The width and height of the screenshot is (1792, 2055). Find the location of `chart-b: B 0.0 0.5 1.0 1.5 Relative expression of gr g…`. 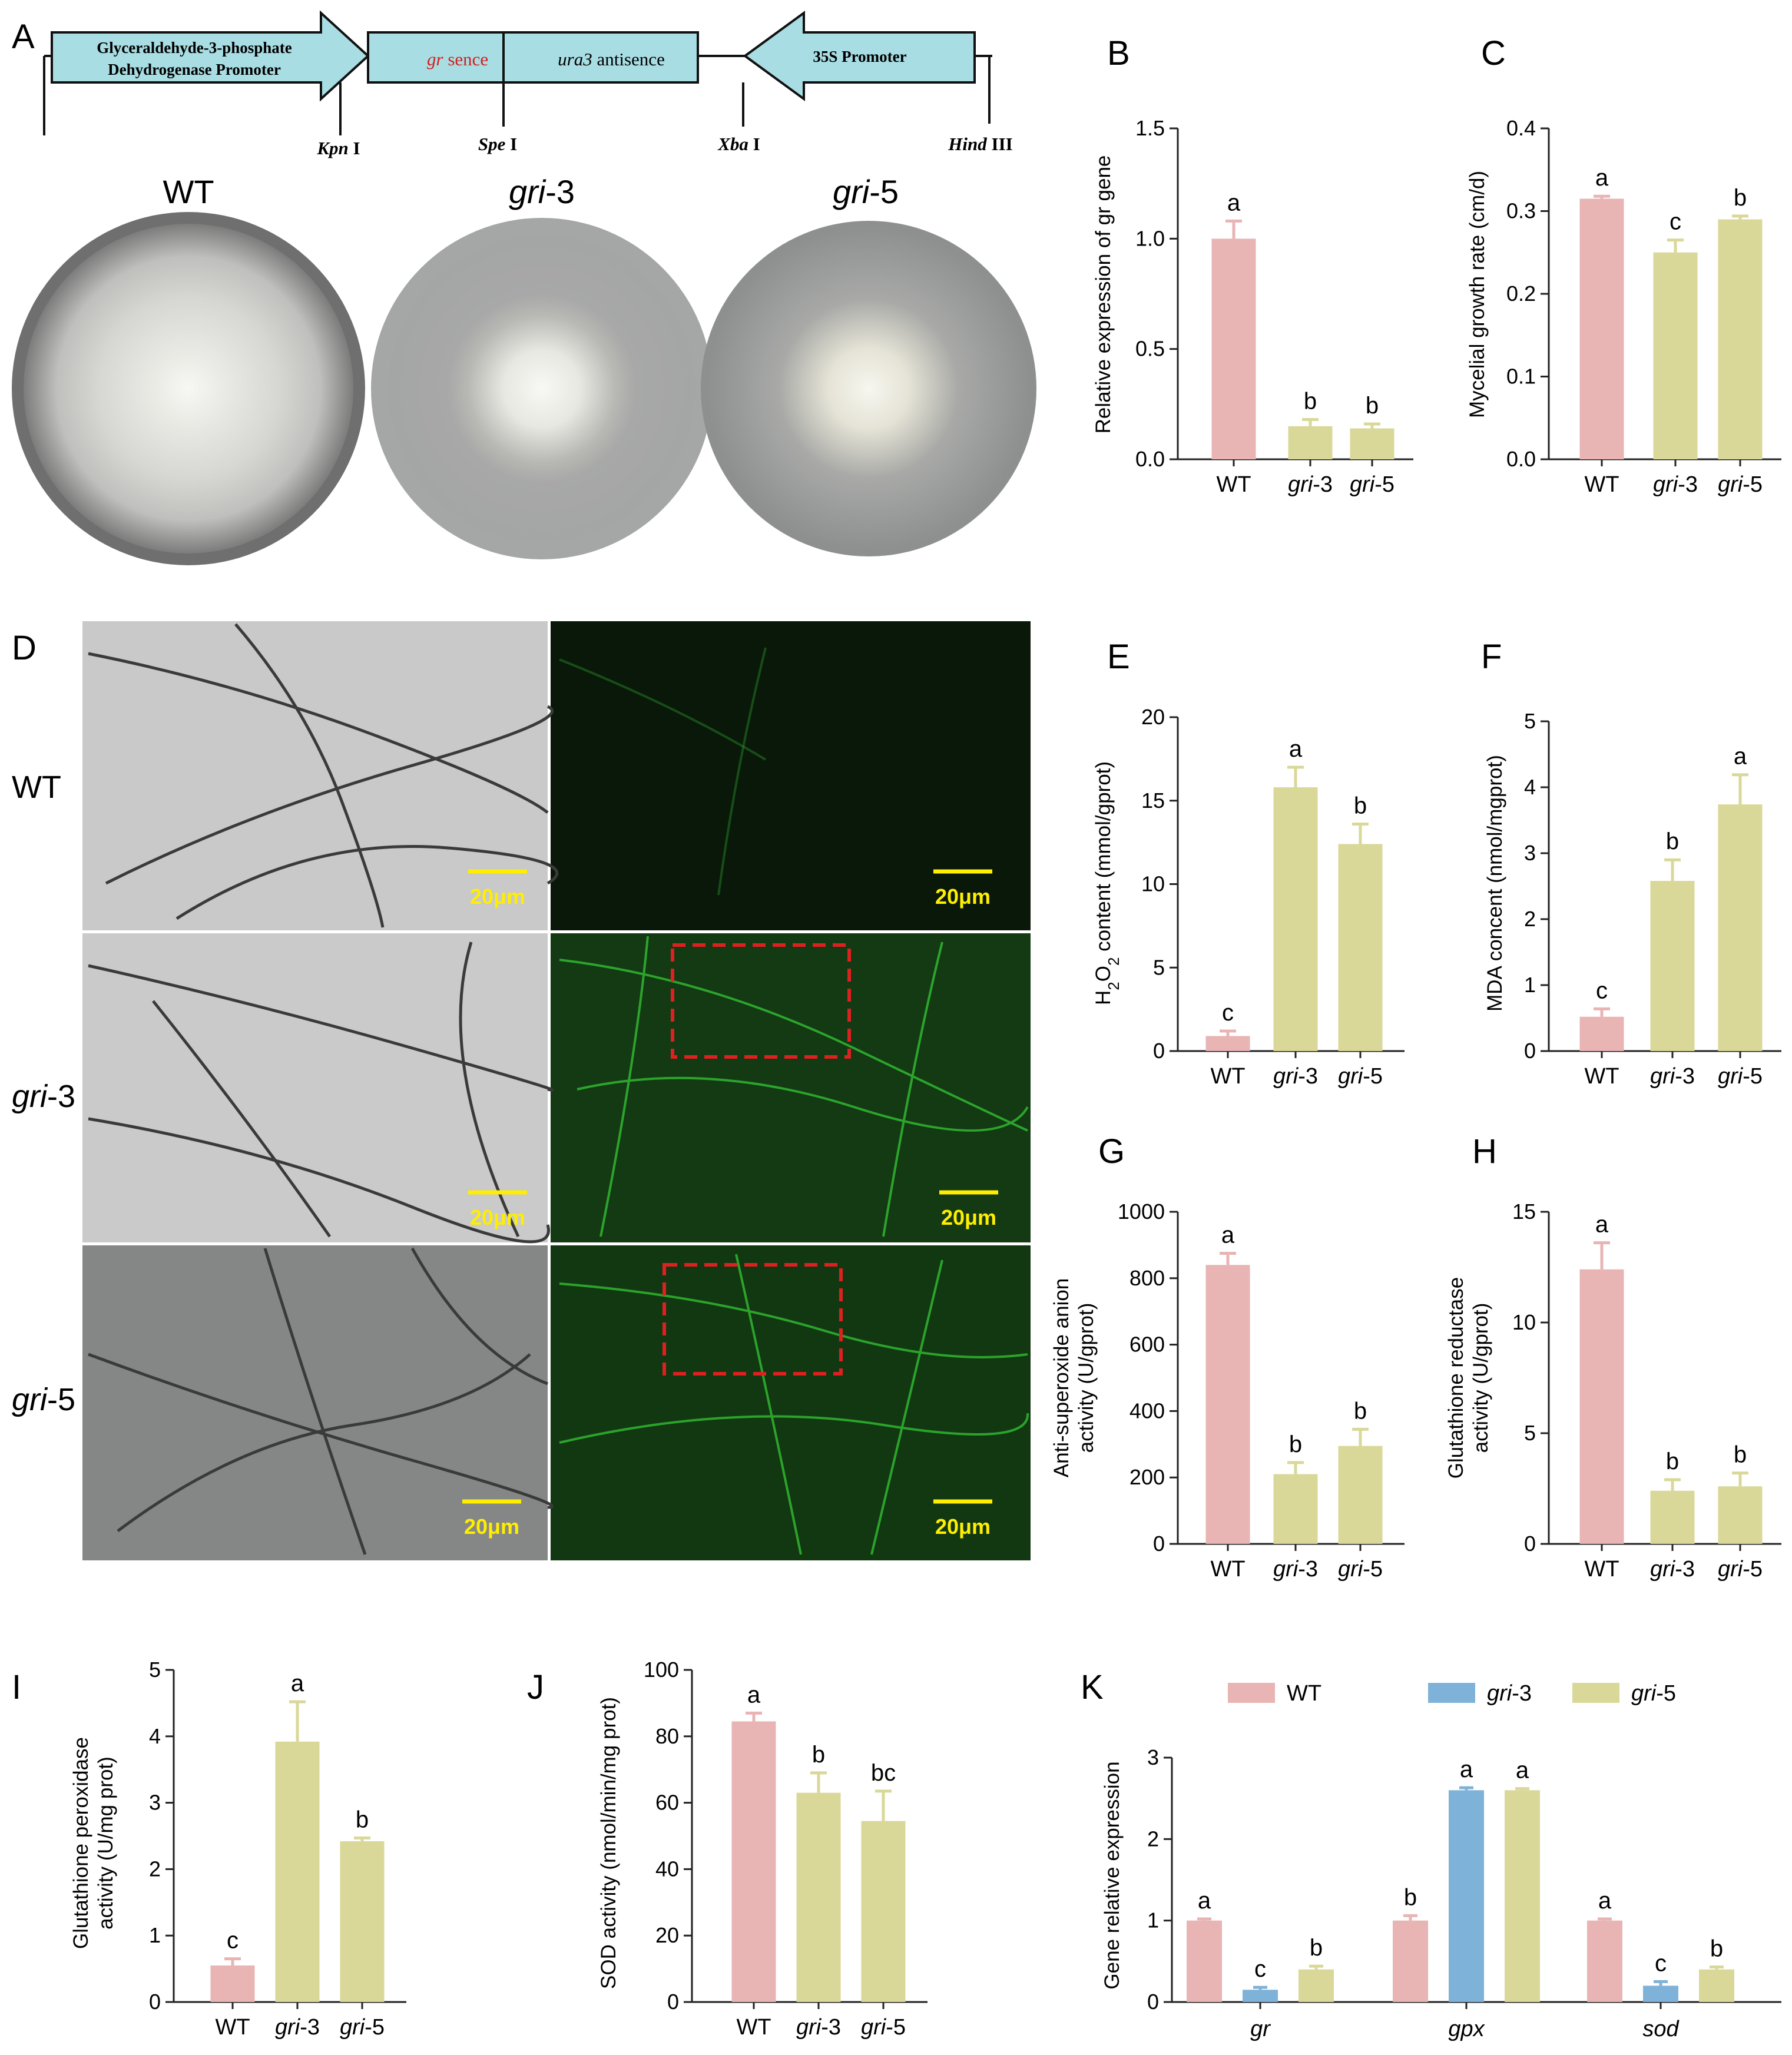

chart-b: B 0.0 0.5 1.0 1.5 Relative expression of gr g… is located at coordinates (1252, 265).